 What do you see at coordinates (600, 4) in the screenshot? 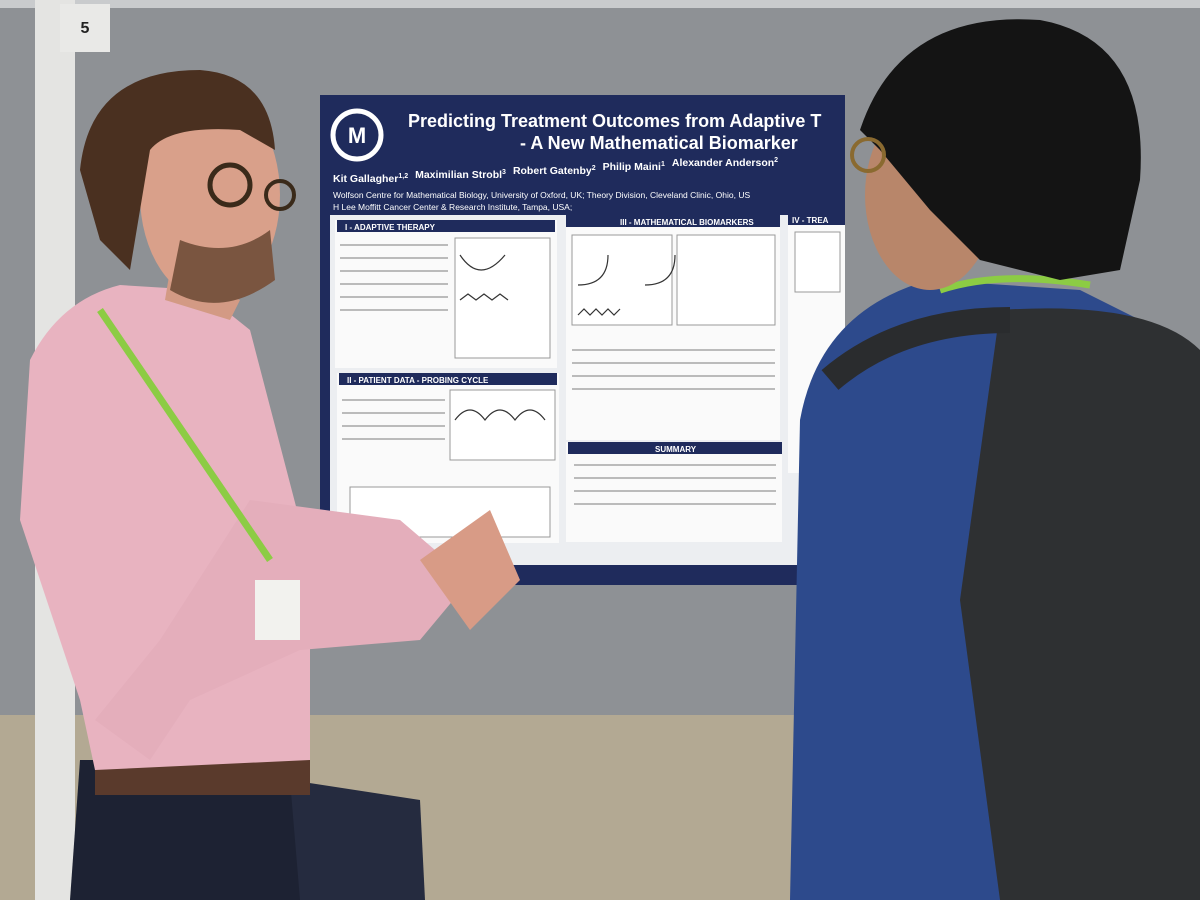
I see `board-edge` at bounding box center [600, 4].